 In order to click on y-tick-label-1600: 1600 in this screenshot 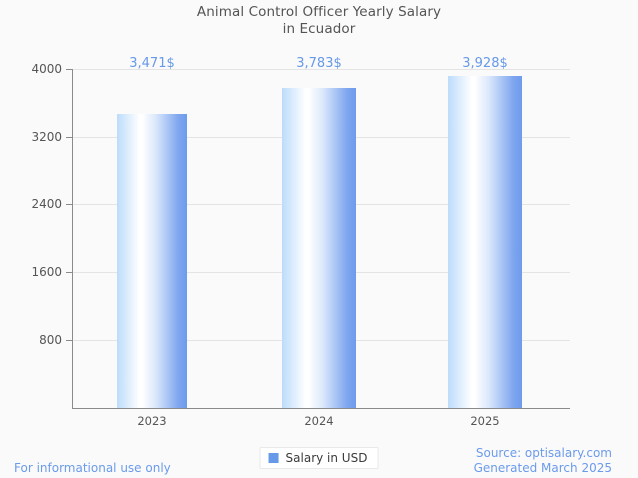, I will do `click(46, 272)`.